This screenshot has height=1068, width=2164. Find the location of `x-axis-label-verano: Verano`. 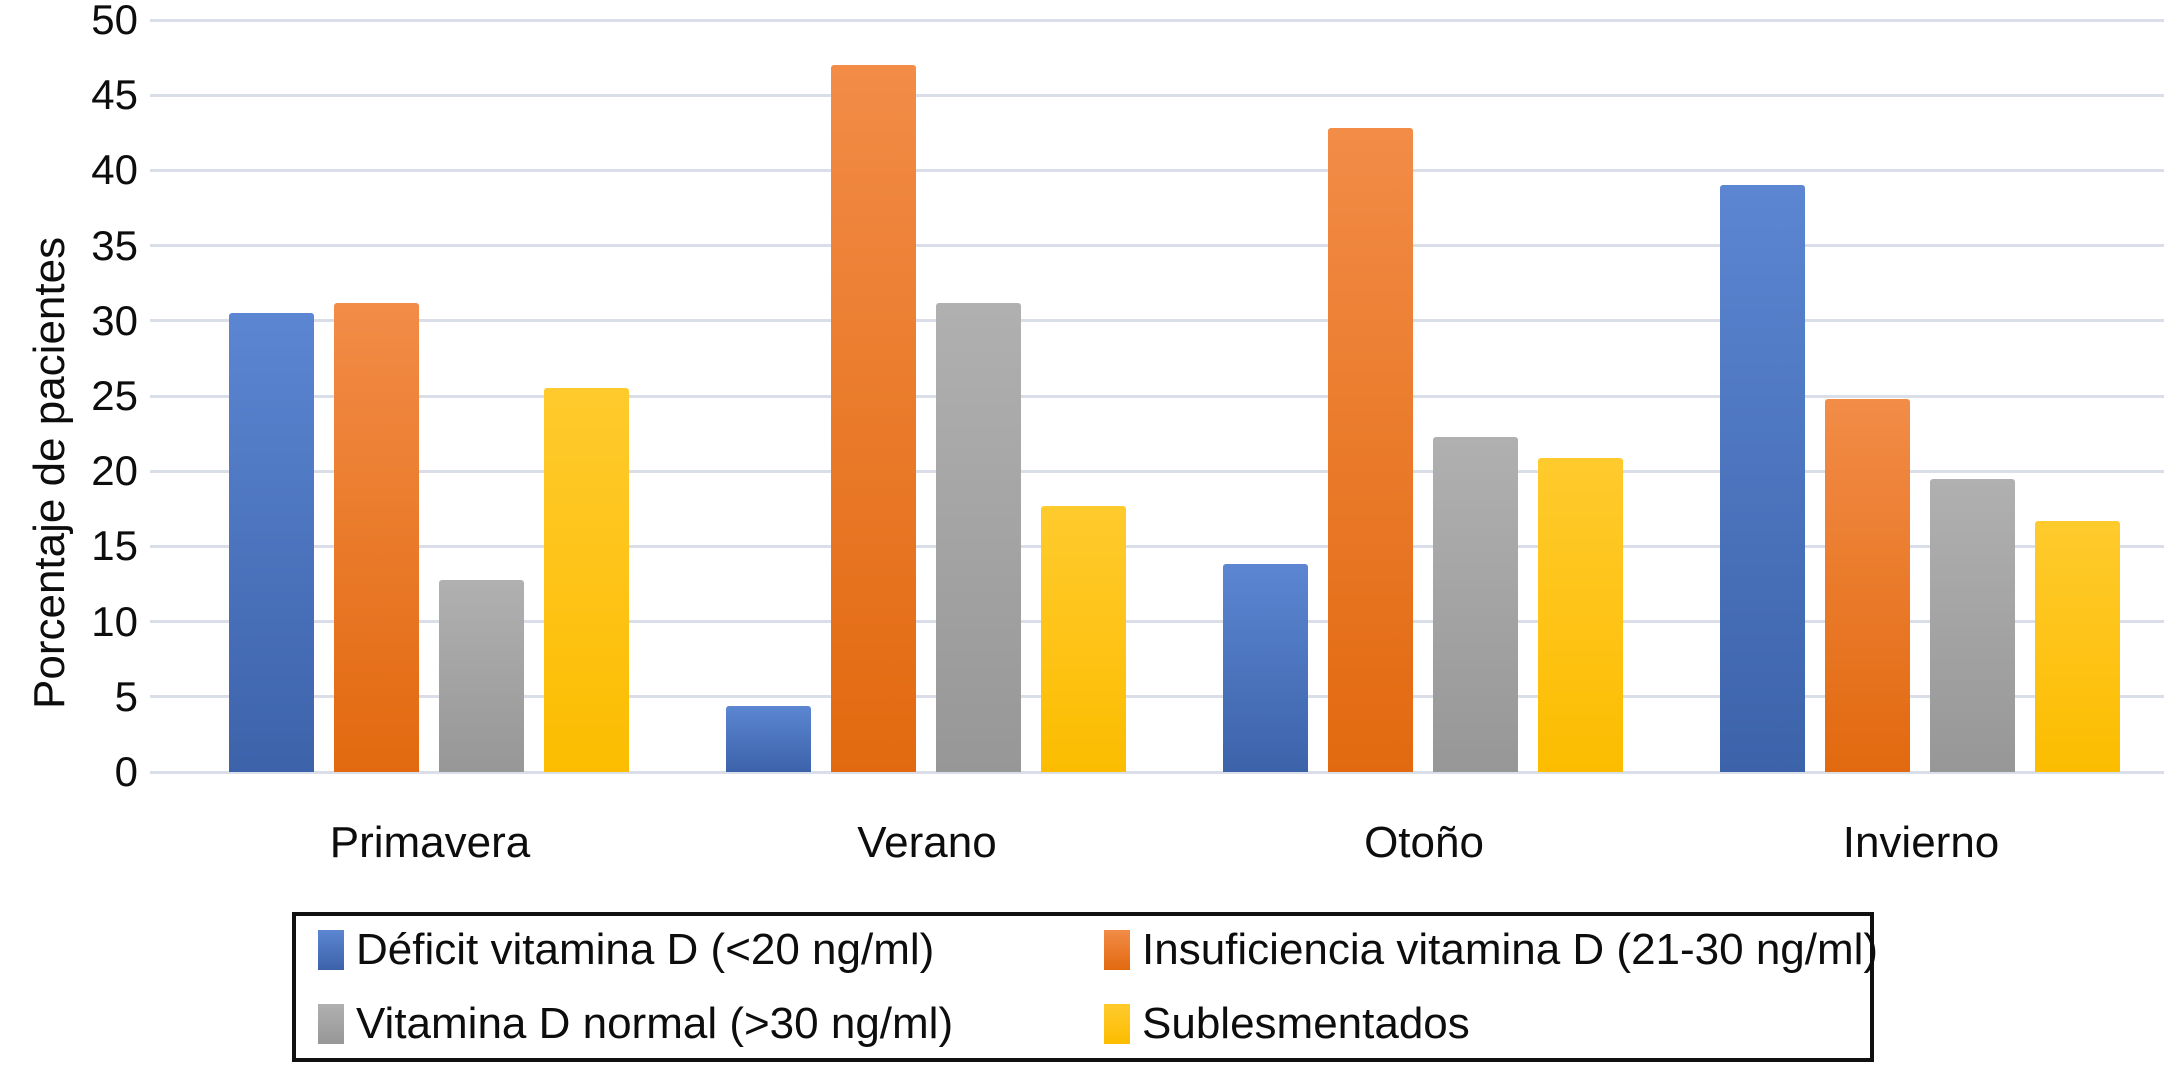

x-axis-label-verano: Verano is located at coordinates (927, 842).